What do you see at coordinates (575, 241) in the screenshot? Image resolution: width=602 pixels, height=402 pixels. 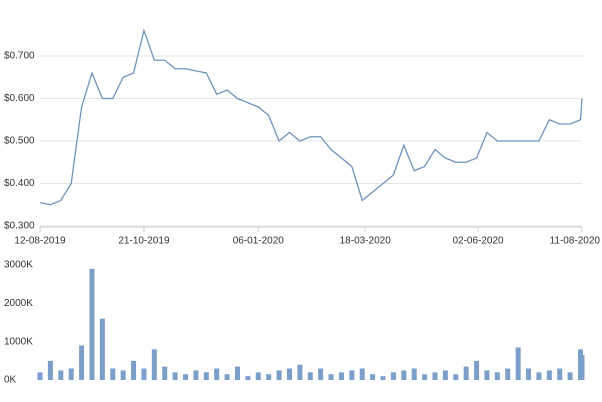 I see `x-tick-label: 11-08-2020` at bounding box center [575, 241].